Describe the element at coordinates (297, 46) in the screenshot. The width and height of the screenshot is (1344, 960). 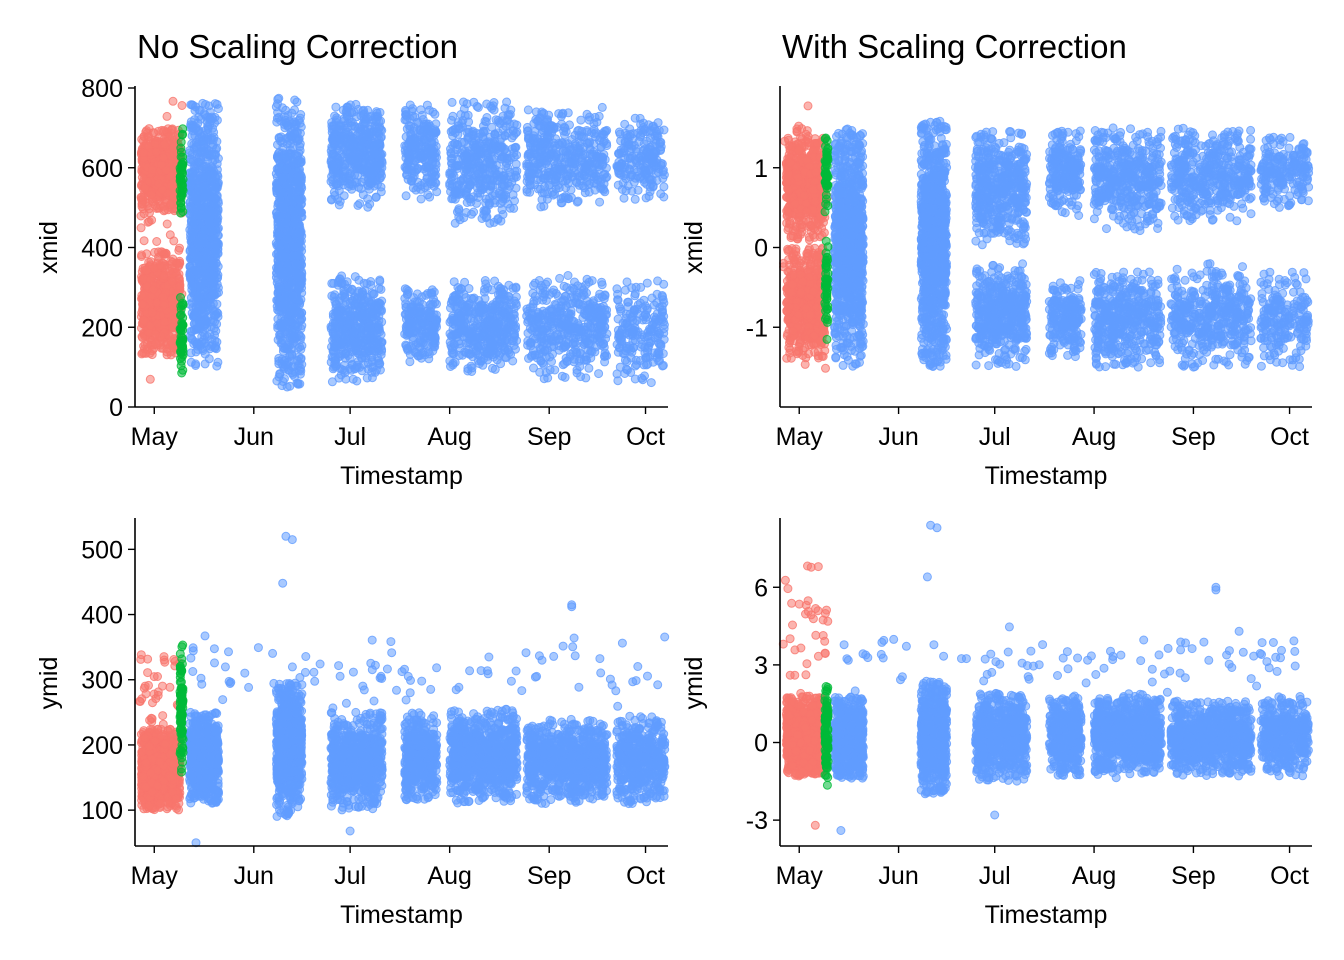
I see `panel-title-left: No Scaling Correction` at that location.